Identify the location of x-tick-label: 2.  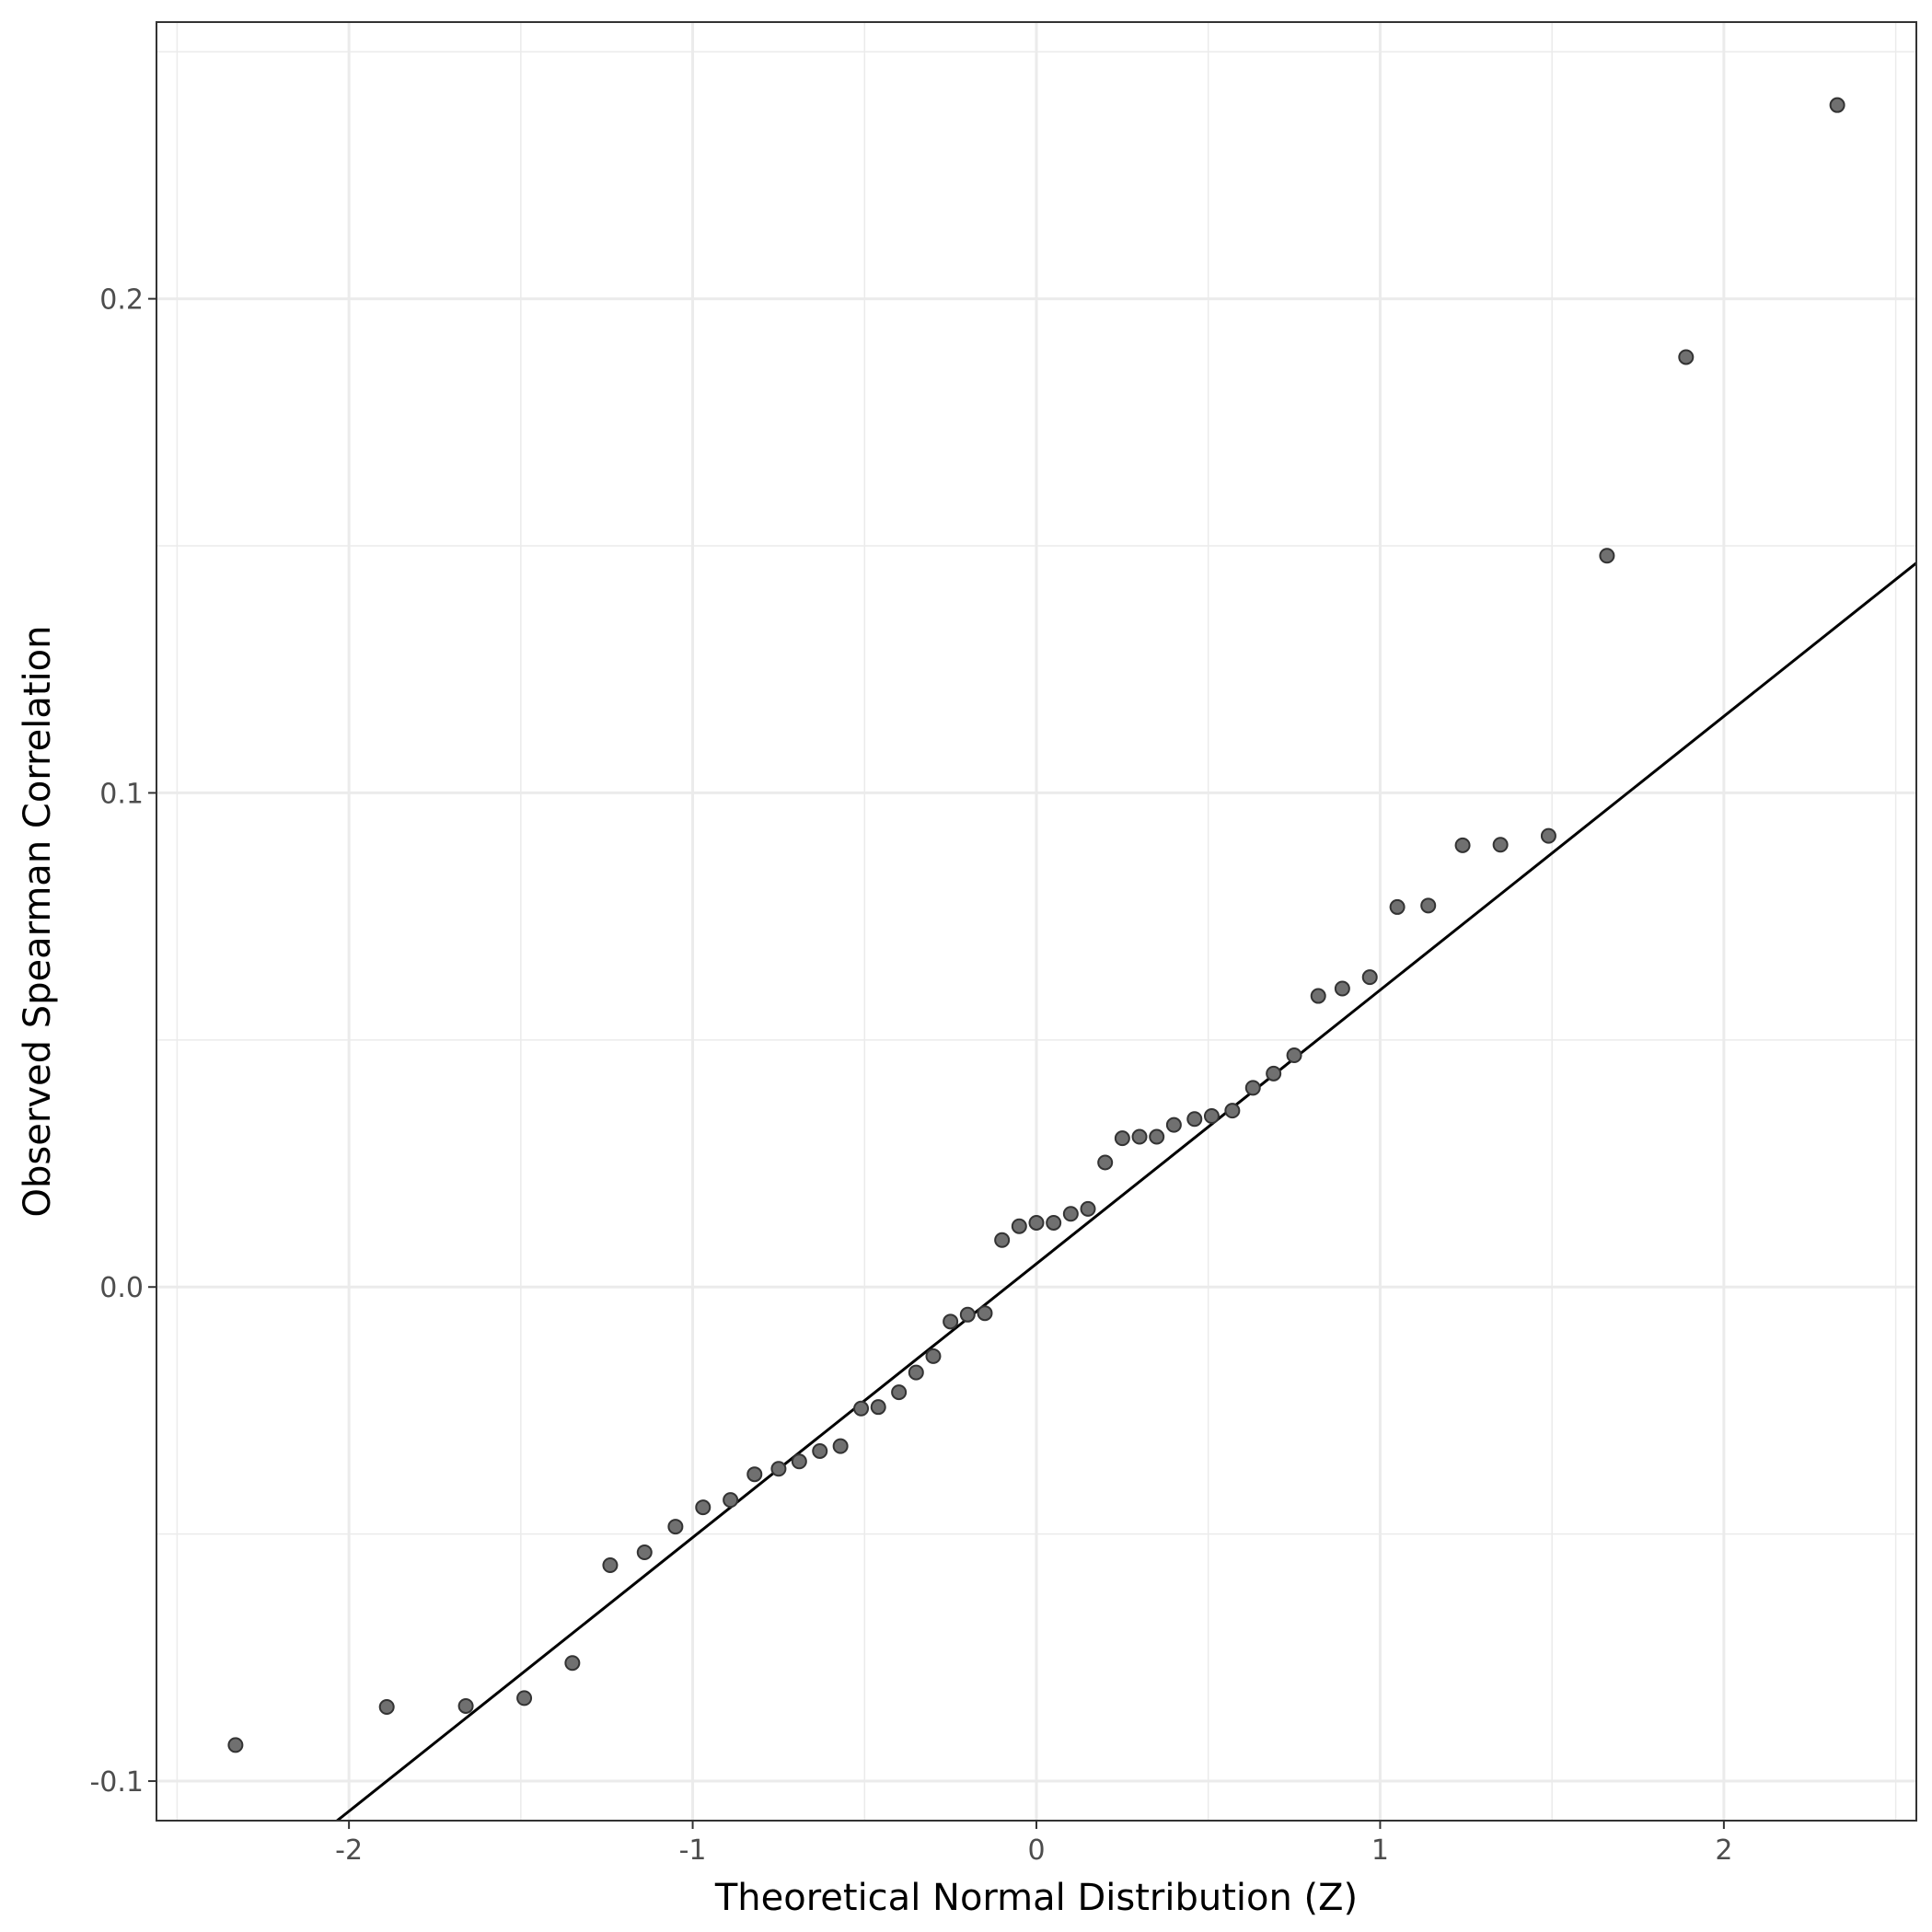
(1724, 1851).